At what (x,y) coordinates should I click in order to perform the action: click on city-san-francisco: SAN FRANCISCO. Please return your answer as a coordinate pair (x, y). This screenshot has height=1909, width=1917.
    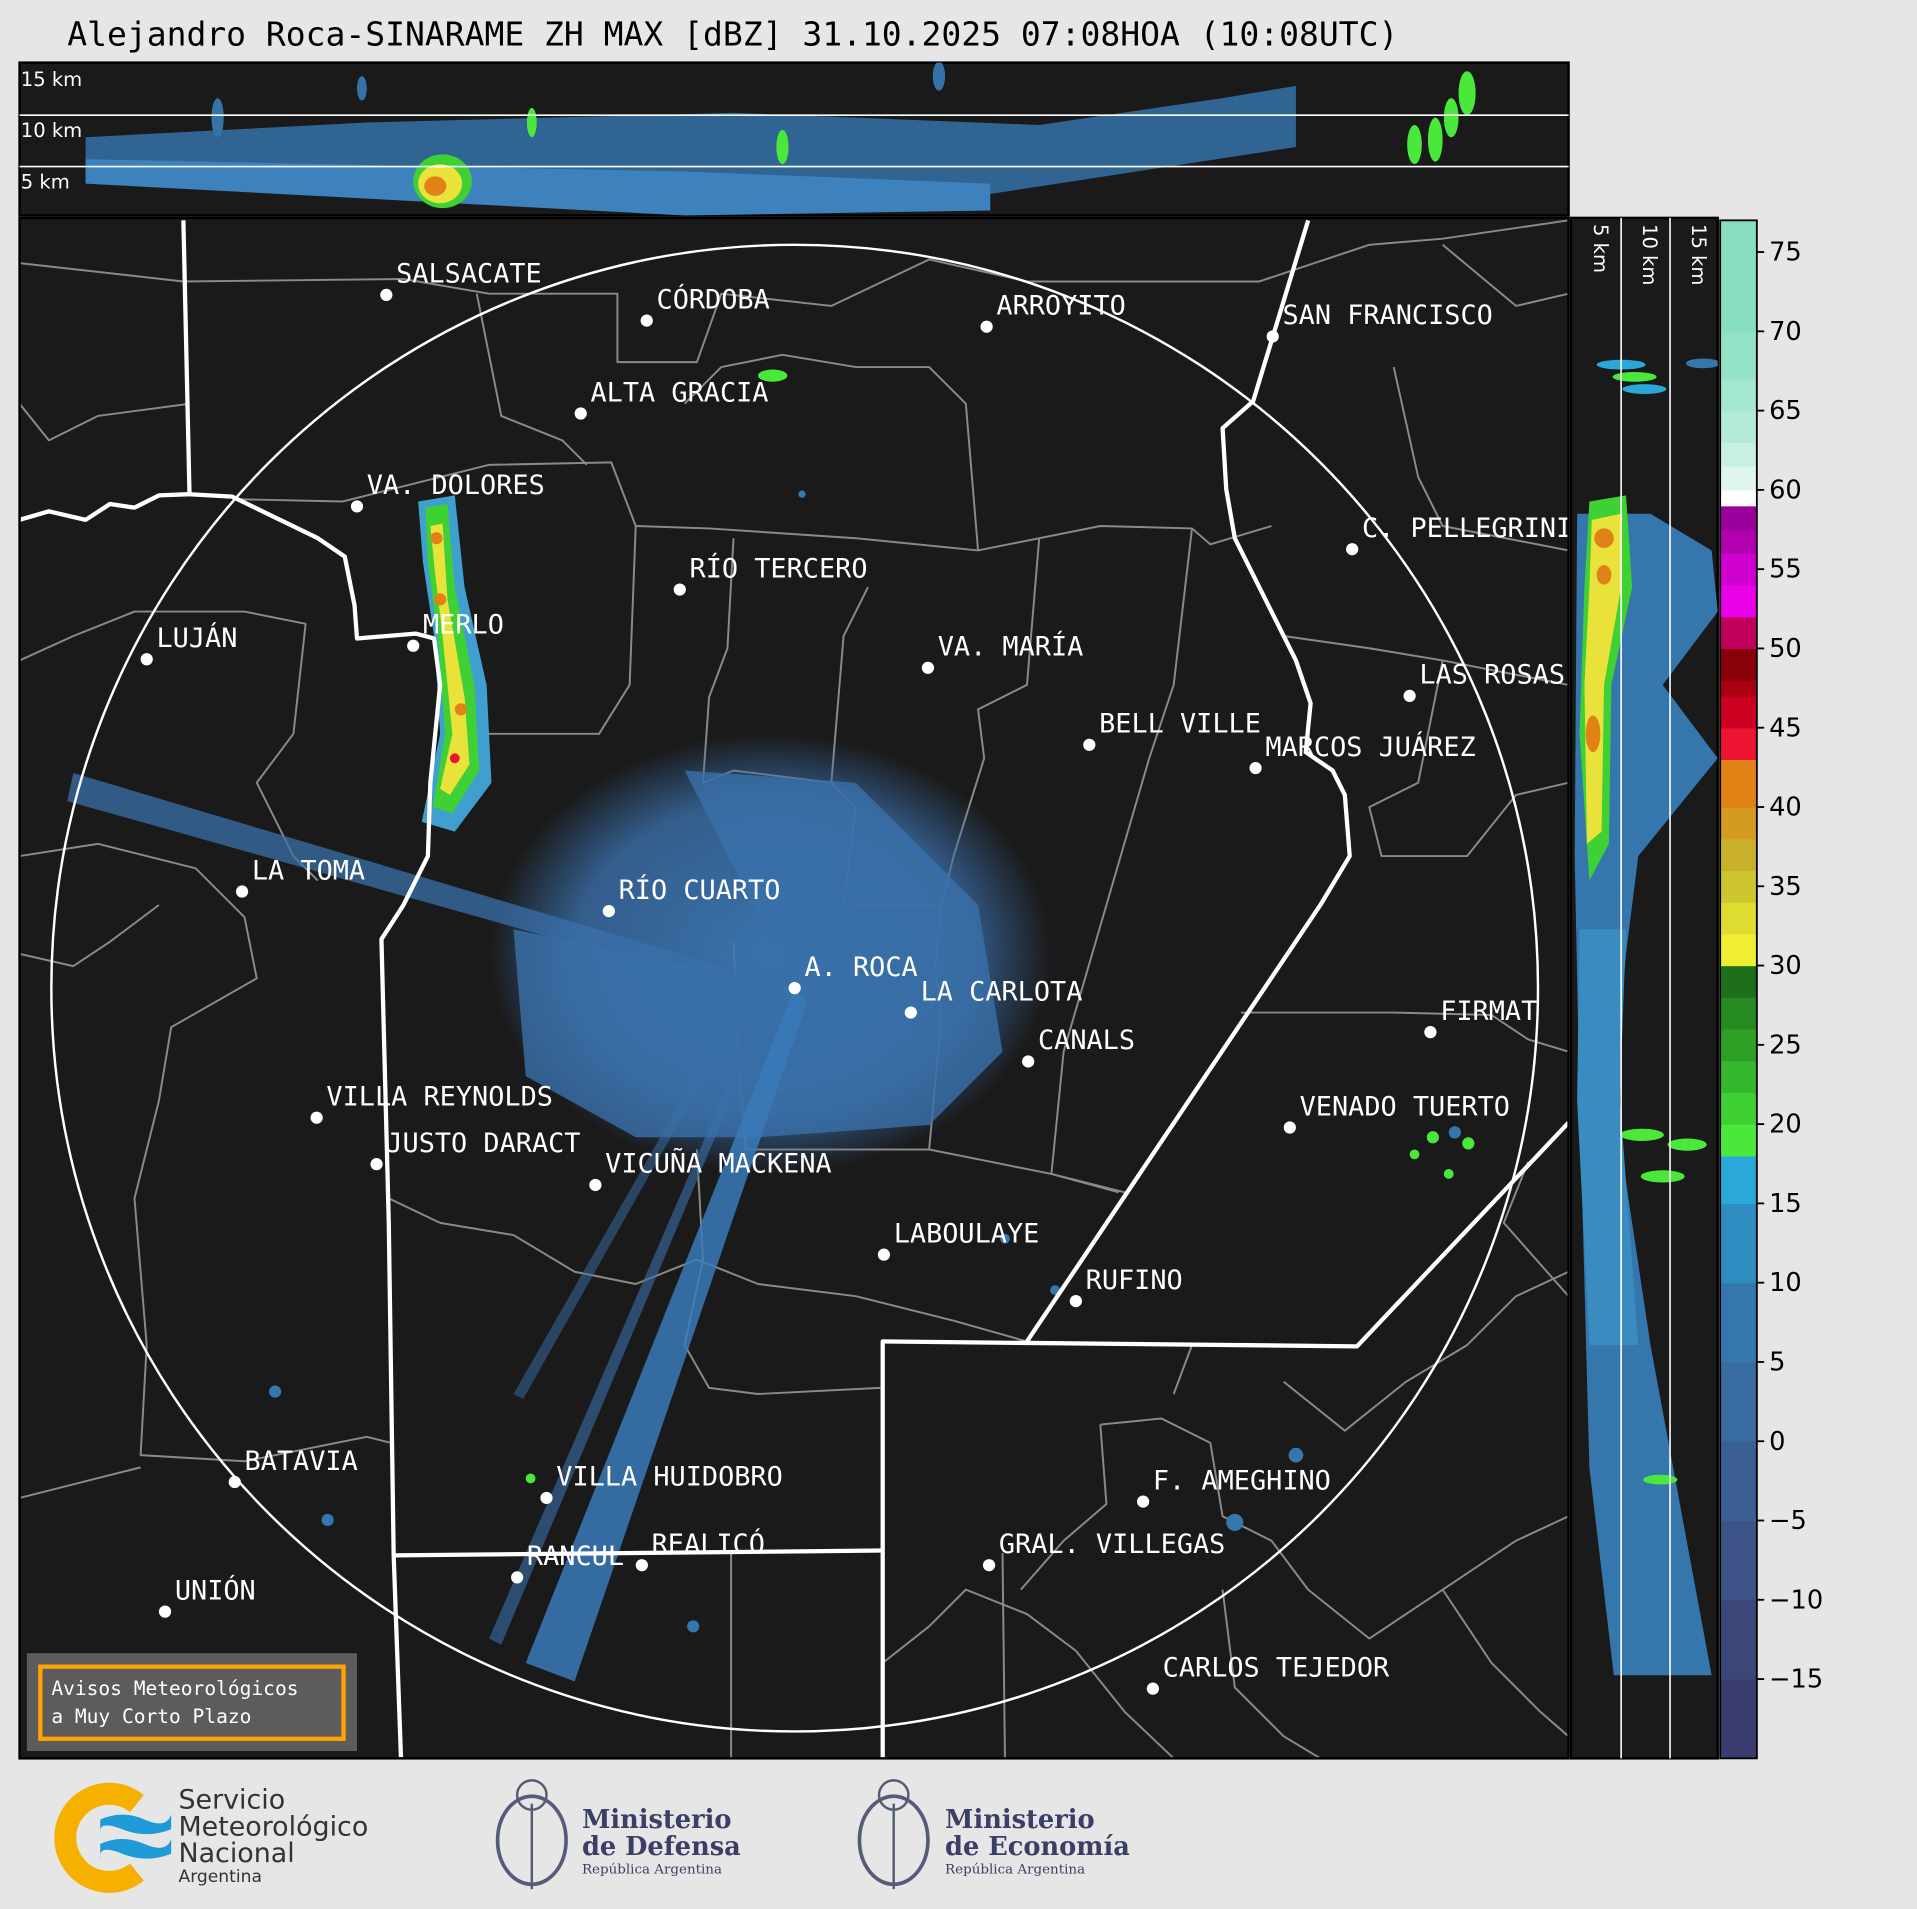
    Looking at the image, I should click on (1379, 321).